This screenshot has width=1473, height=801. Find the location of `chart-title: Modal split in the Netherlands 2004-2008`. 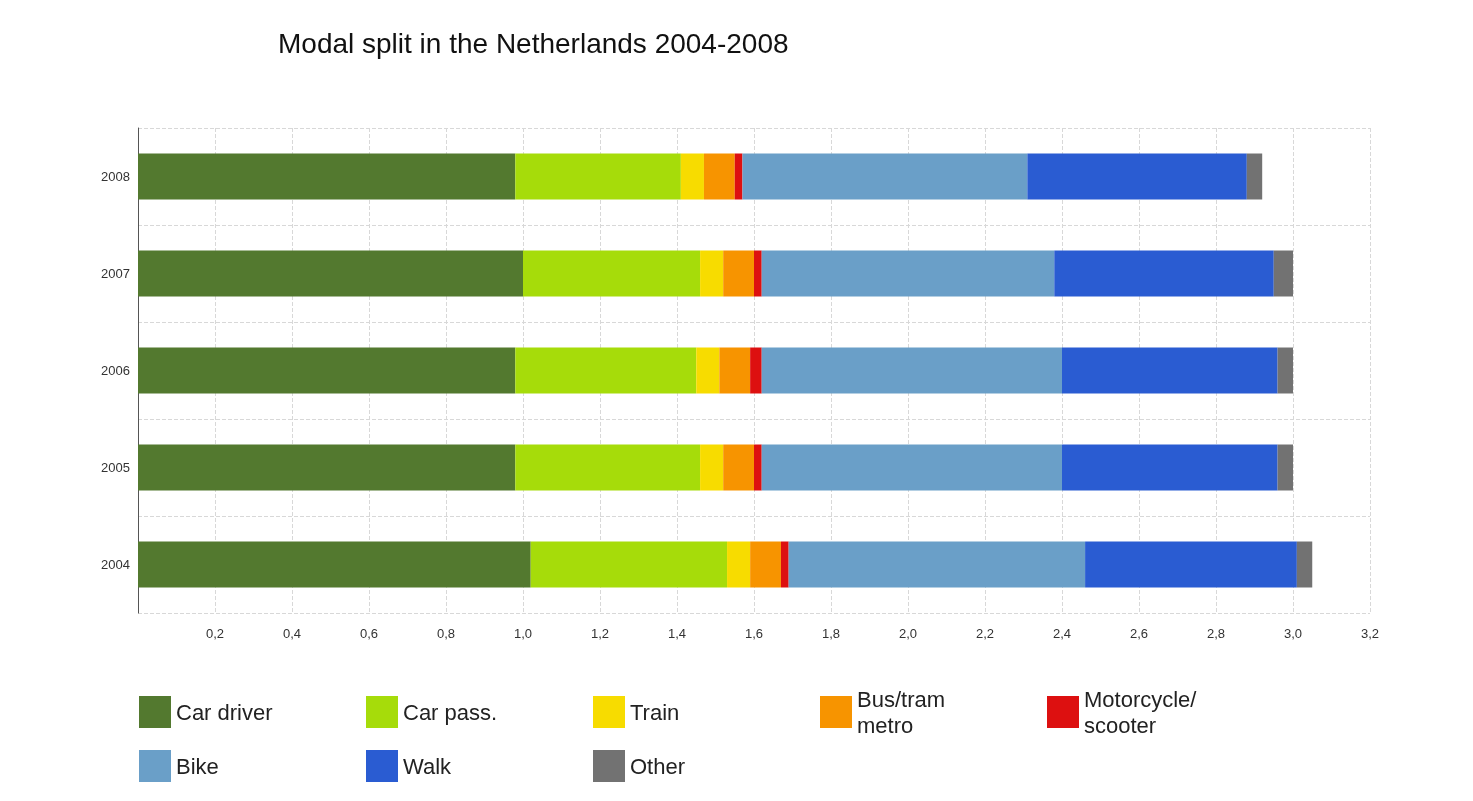

chart-title: Modal split in the Netherlands 2004-2008 is located at coordinates (533, 43).